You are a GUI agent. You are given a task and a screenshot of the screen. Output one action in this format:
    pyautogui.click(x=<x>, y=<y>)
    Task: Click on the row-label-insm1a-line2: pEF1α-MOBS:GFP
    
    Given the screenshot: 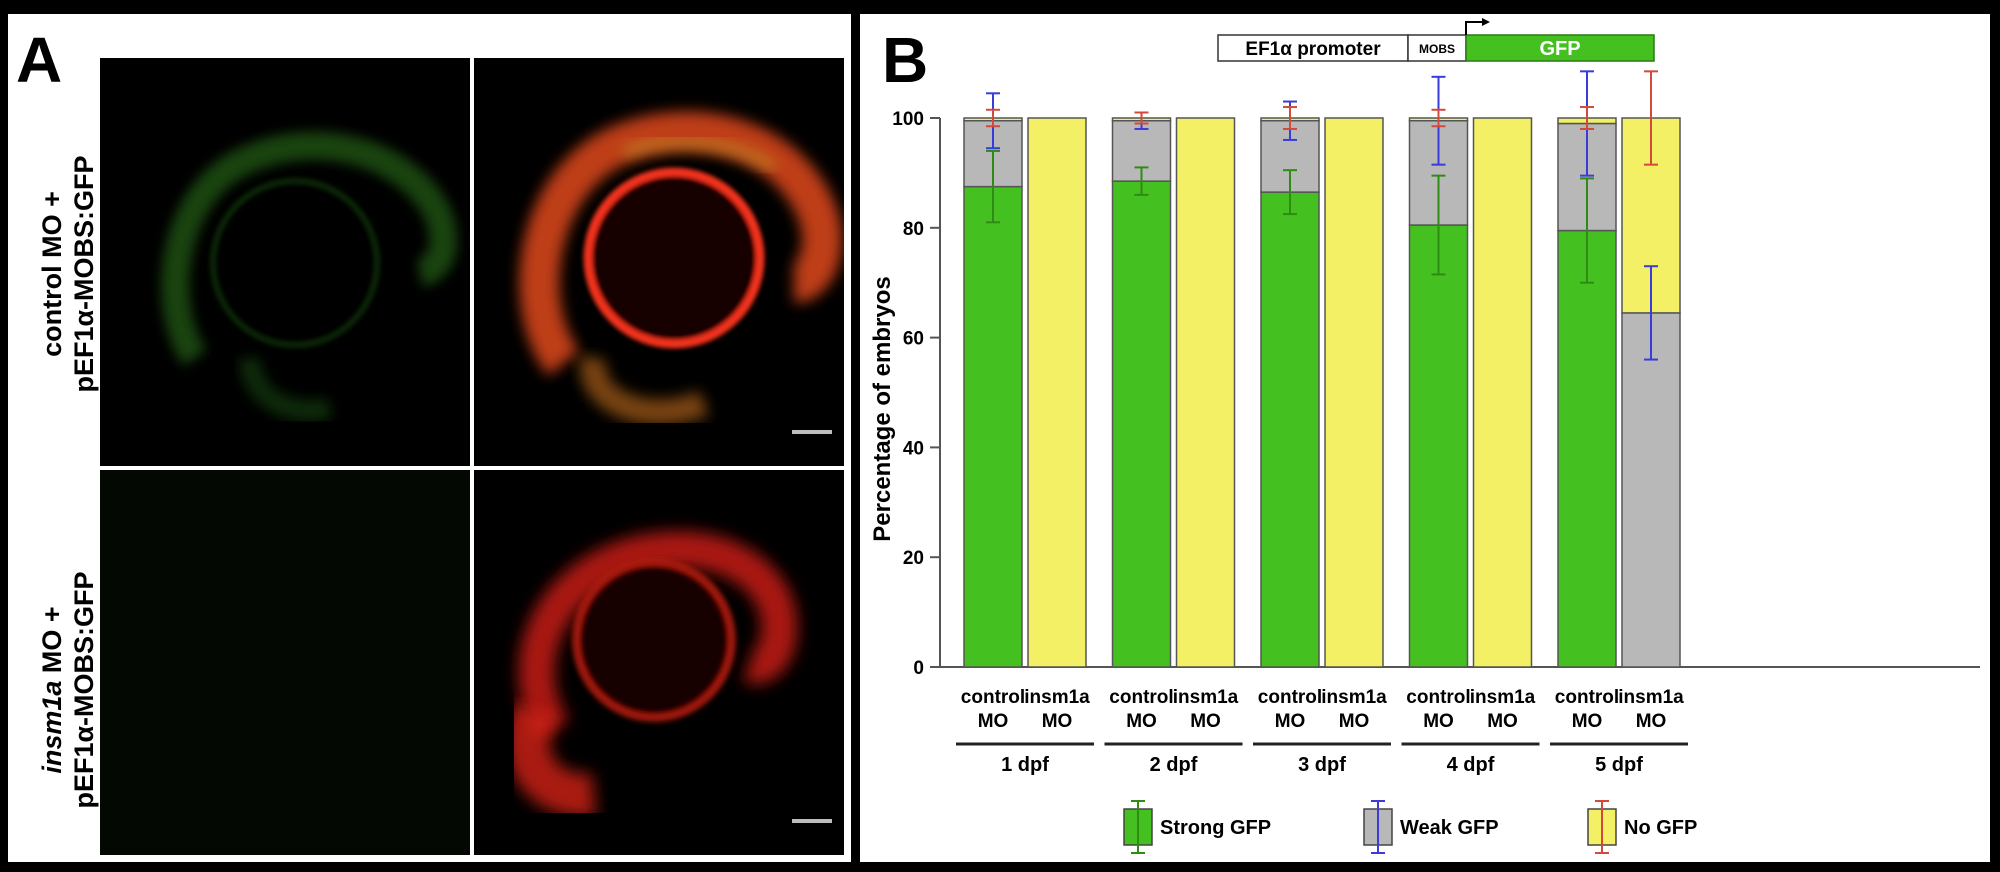 What is the action you would take?
    pyautogui.click(x=84, y=690)
    